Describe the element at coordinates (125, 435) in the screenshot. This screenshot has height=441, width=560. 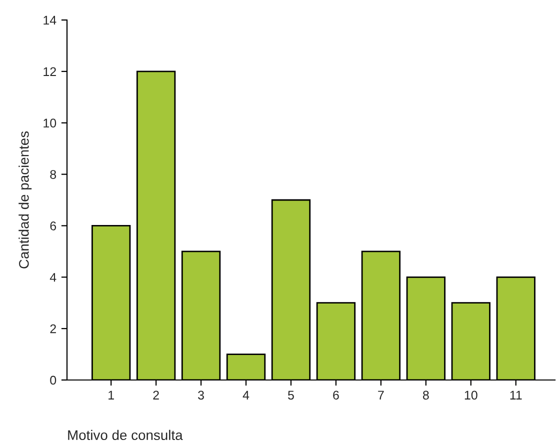
I see `x-axis-title: Motivo de consulta` at that location.